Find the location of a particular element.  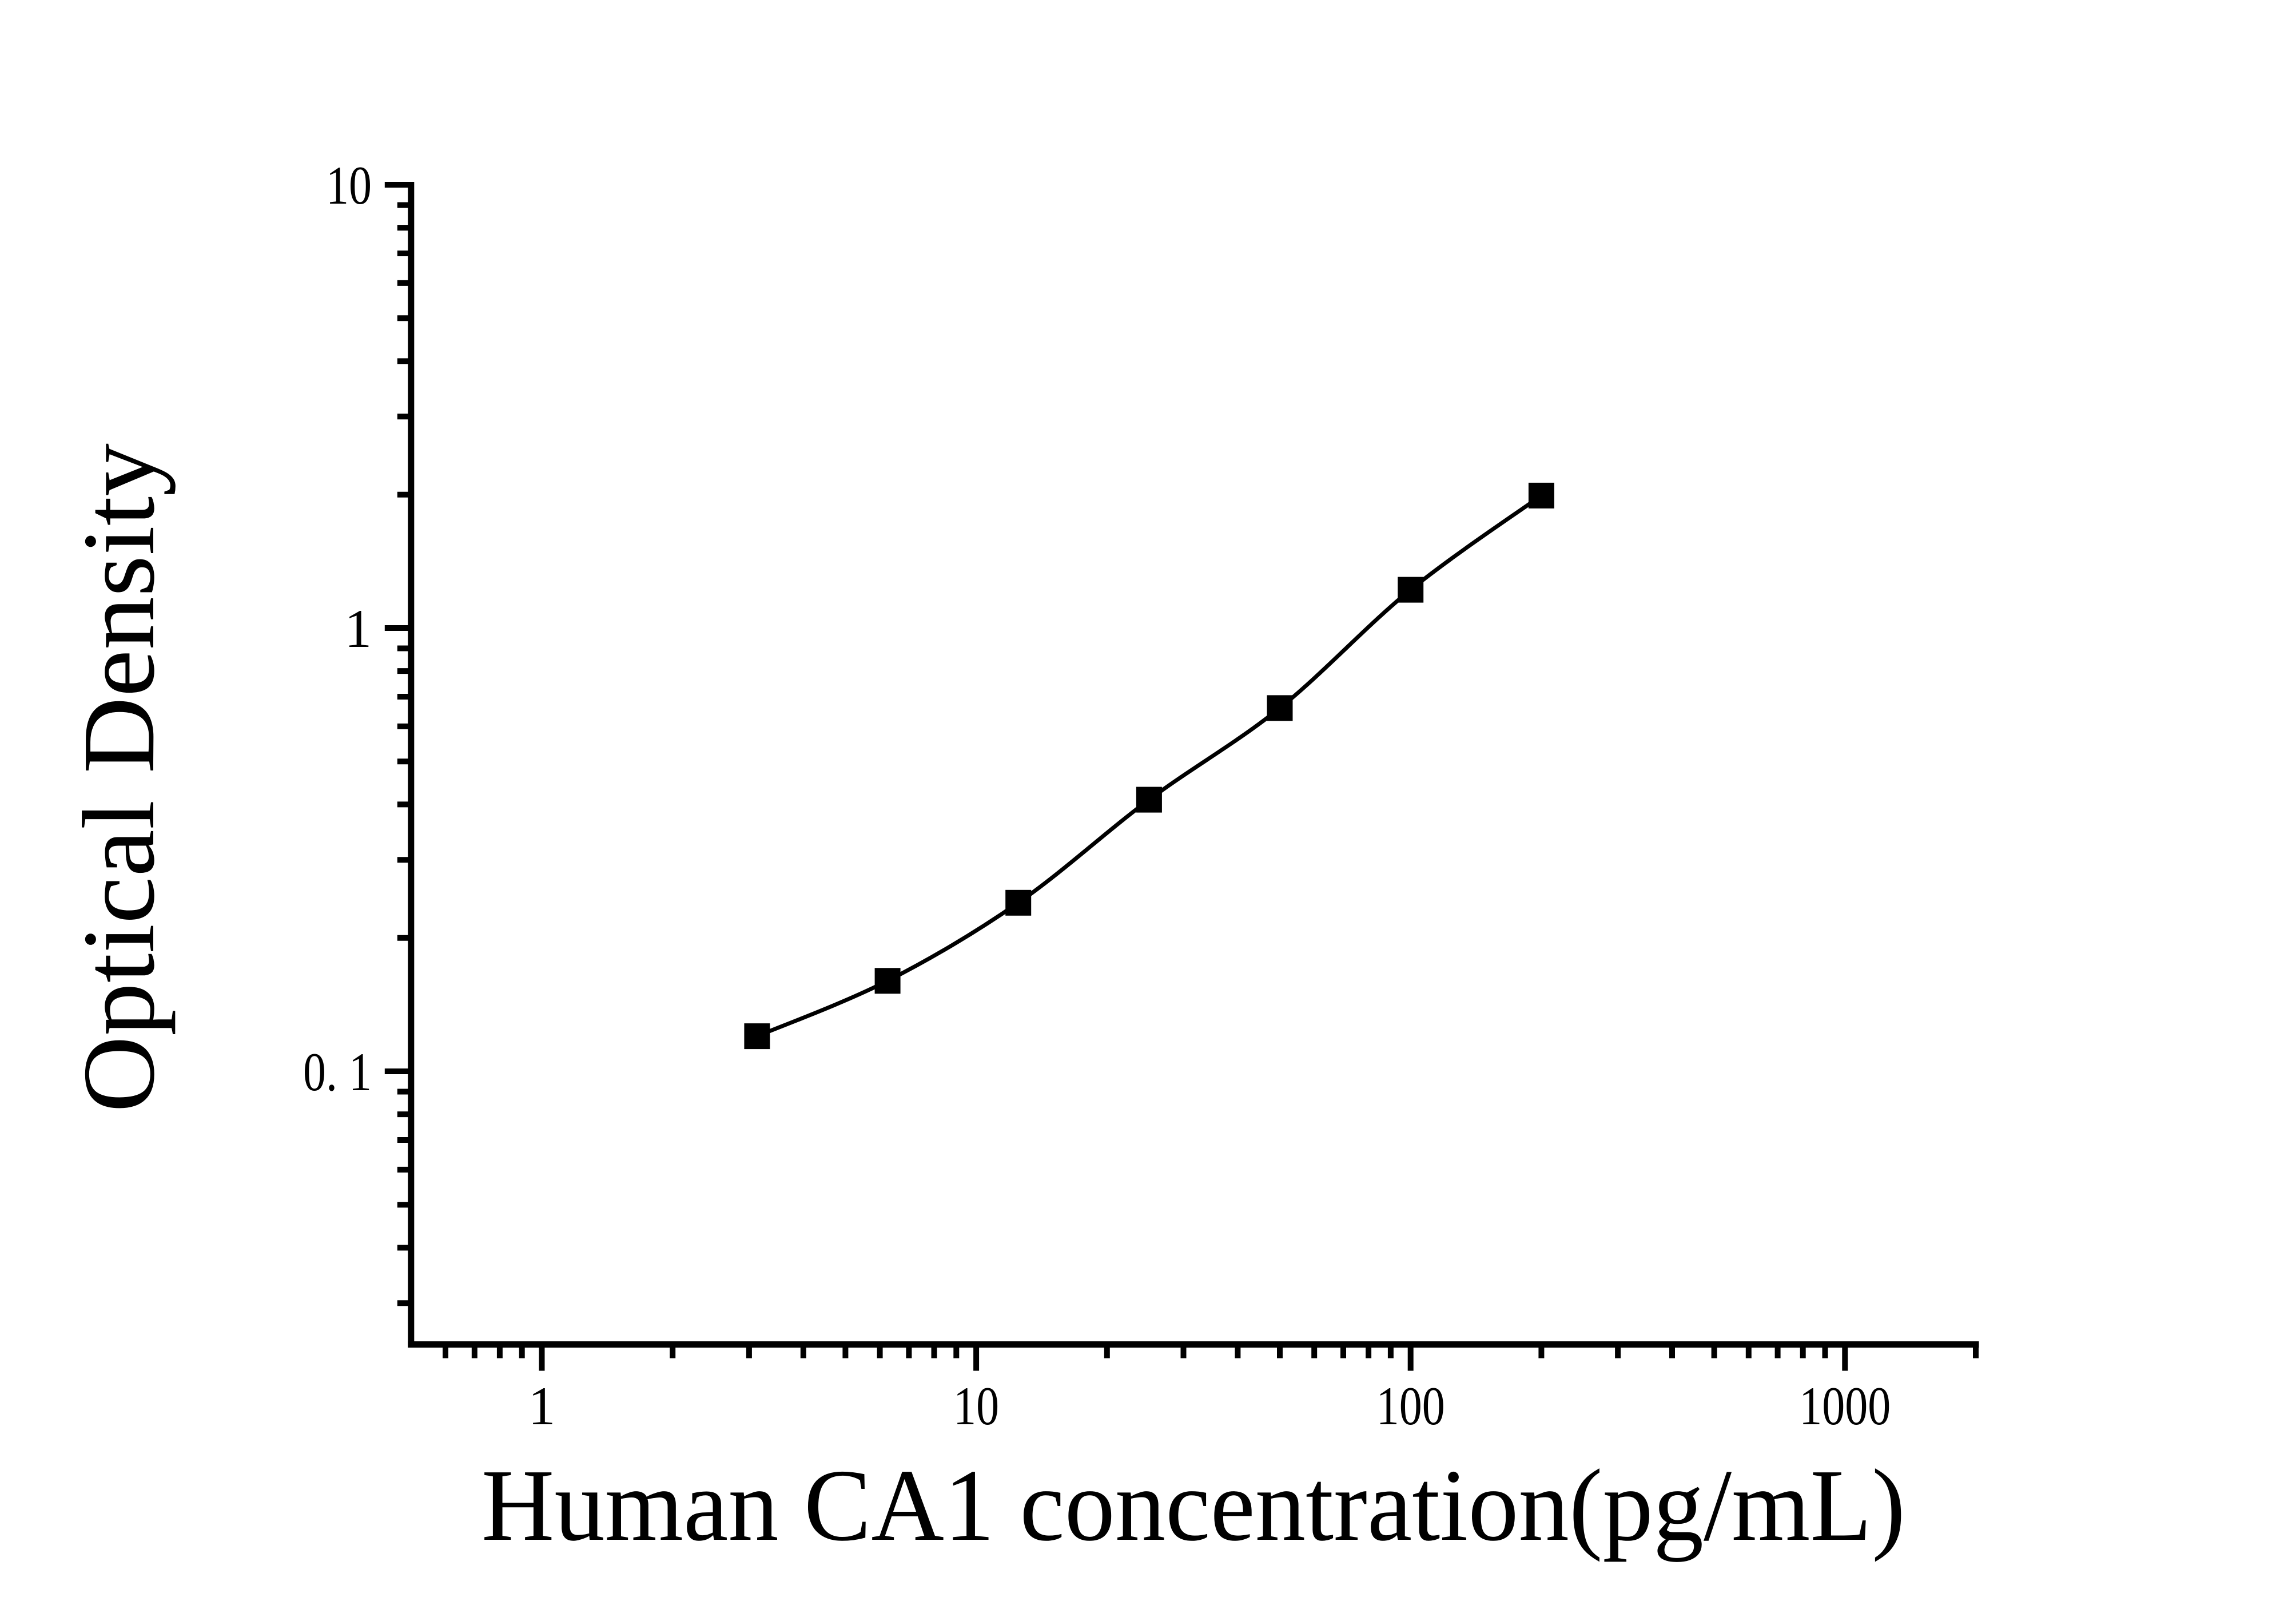

y-tick-label: 0. 1 is located at coordinates (337, 1072).